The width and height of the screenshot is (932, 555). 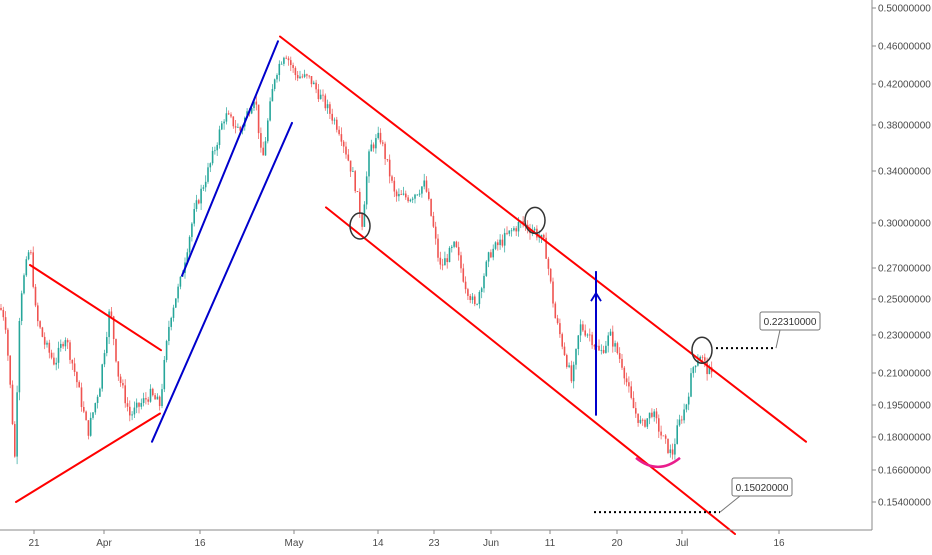 What do you see at coordinates (904, 438) in the screenshot?
I see `y-tick-label: 0.18000000` at bounding box center [904, 438].